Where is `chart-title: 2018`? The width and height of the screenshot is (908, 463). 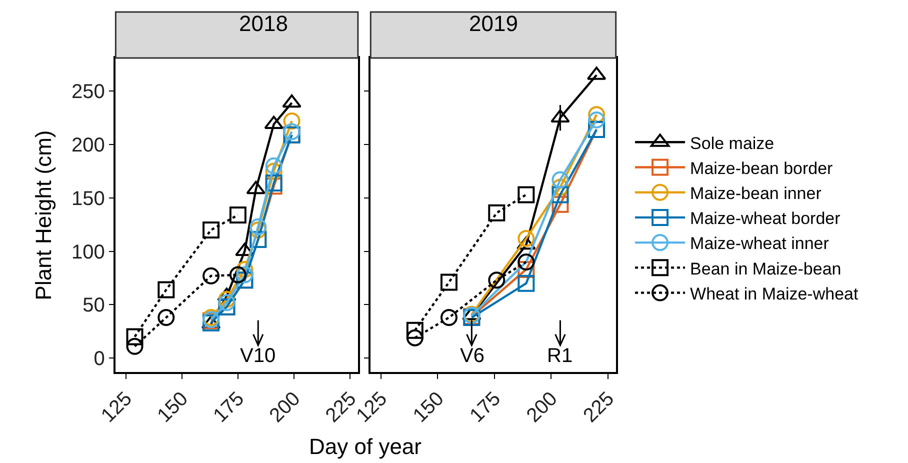 chart-title: 2018 is located at coordinates (263, 23).